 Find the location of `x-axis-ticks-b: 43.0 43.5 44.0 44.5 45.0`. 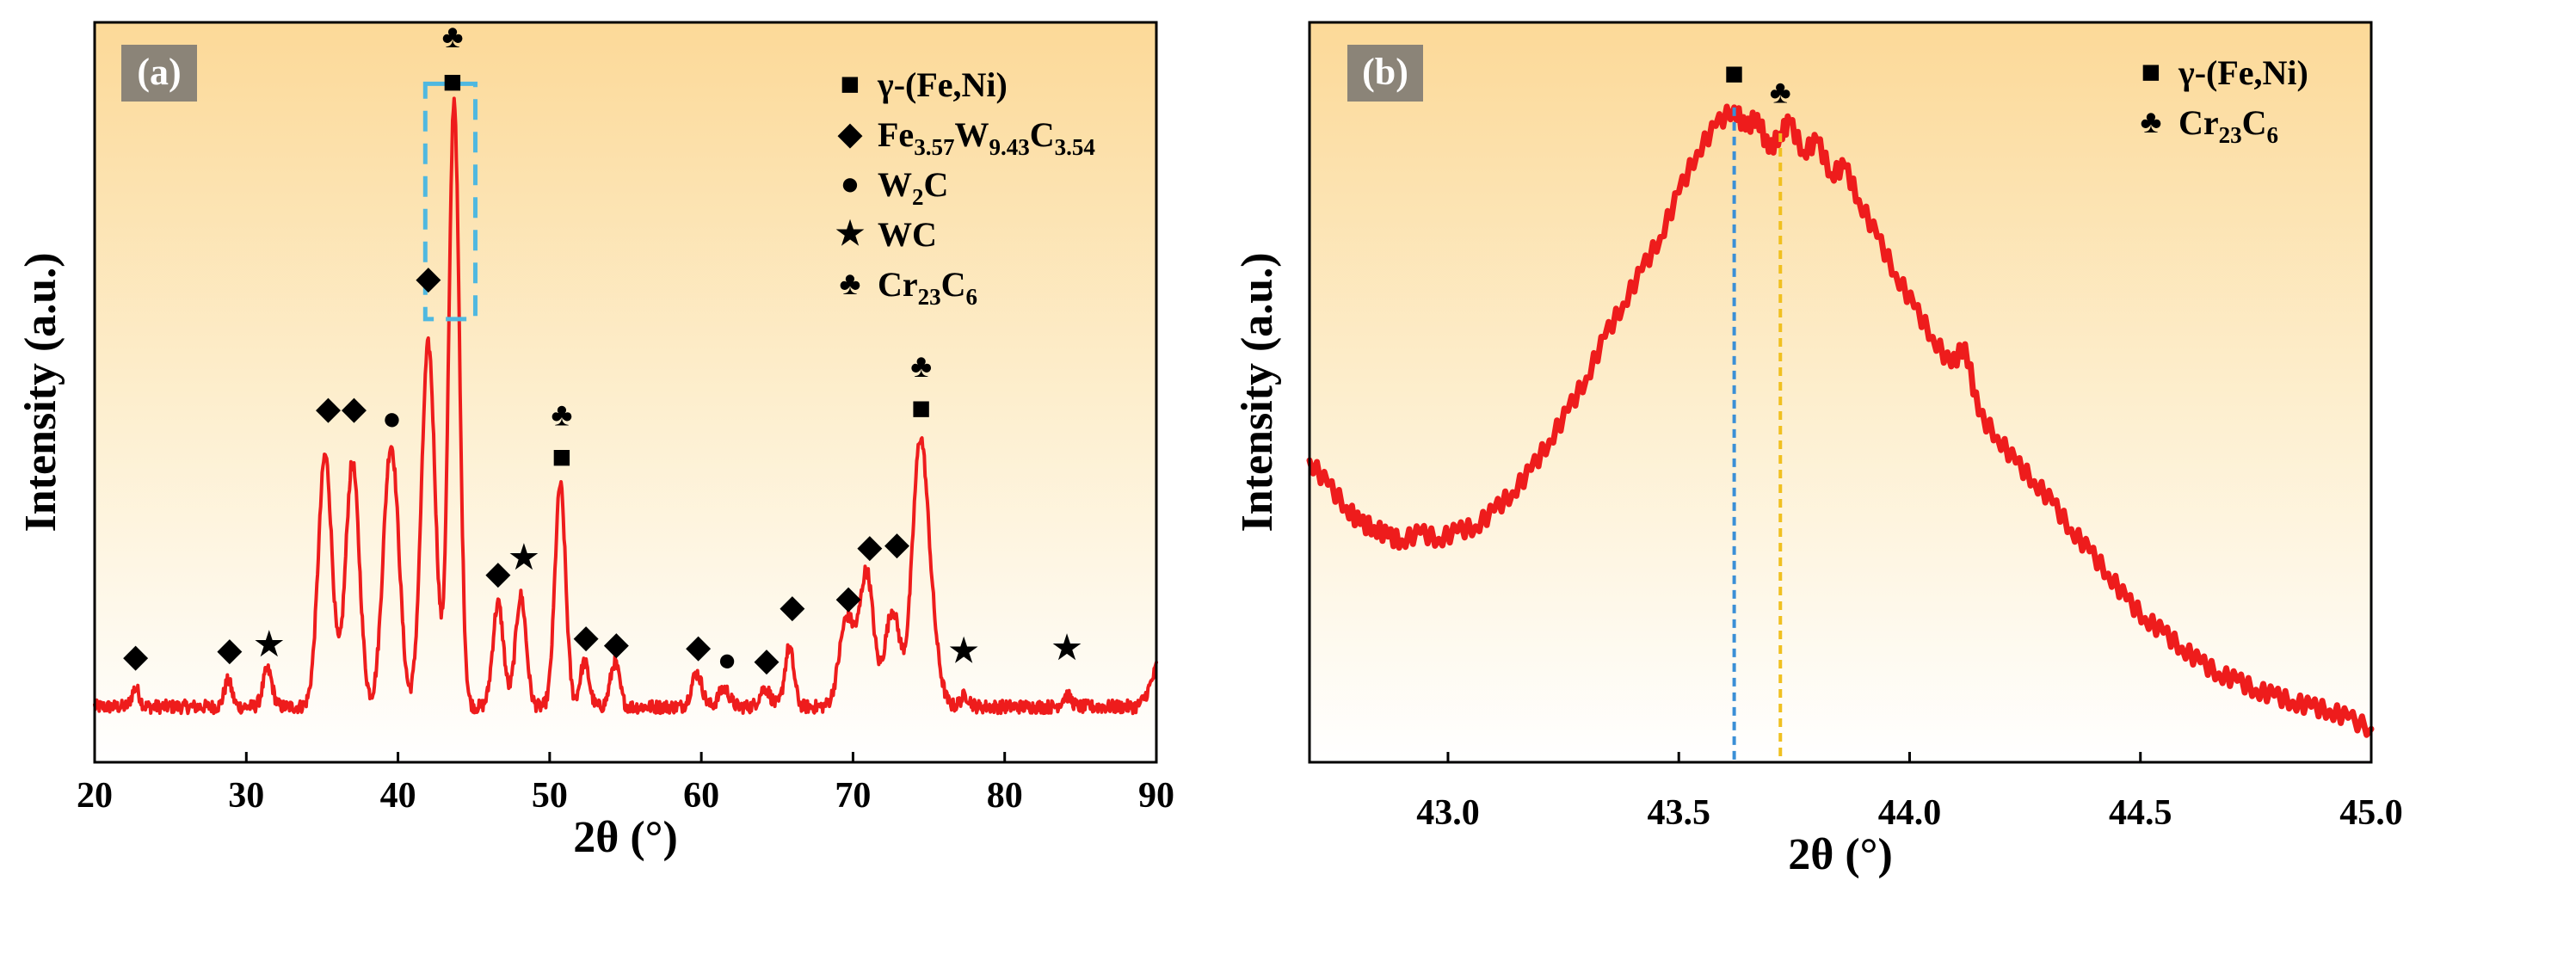

x-axis-ticks-b: 43.0 43.5 44.0 44.5 45.0 is located at coordinates (1910, 792).